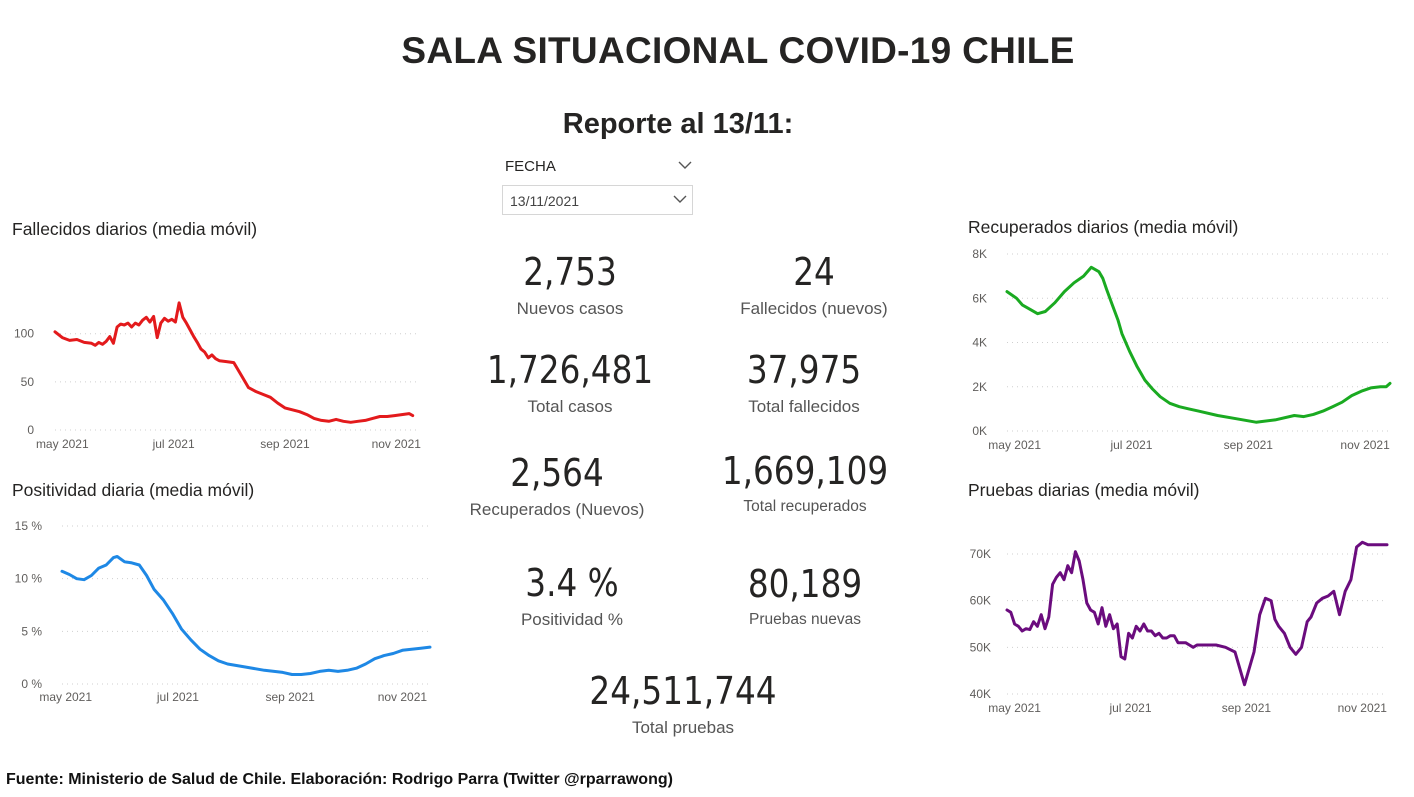  What do you see at coordinates (980, 647) in the screenshot?
I see `y-tick-label: 50K` at bounding box center [980, 647].